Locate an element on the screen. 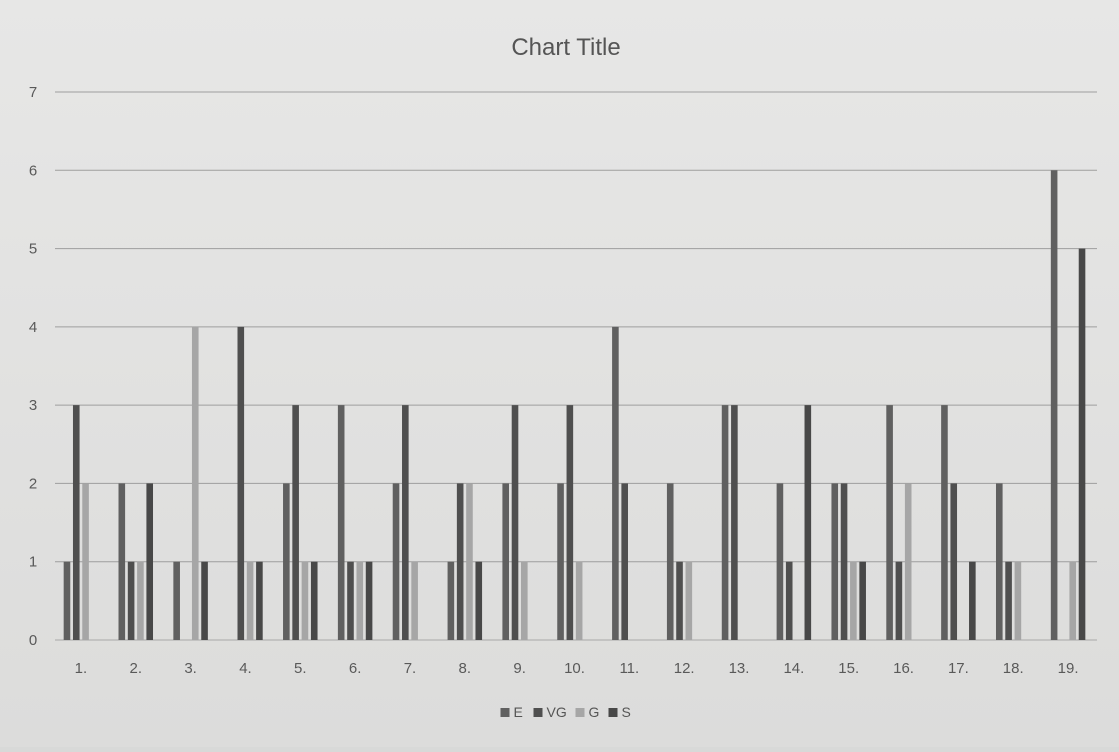  y-tick-label: 0 is located at coordinates (33, 640).